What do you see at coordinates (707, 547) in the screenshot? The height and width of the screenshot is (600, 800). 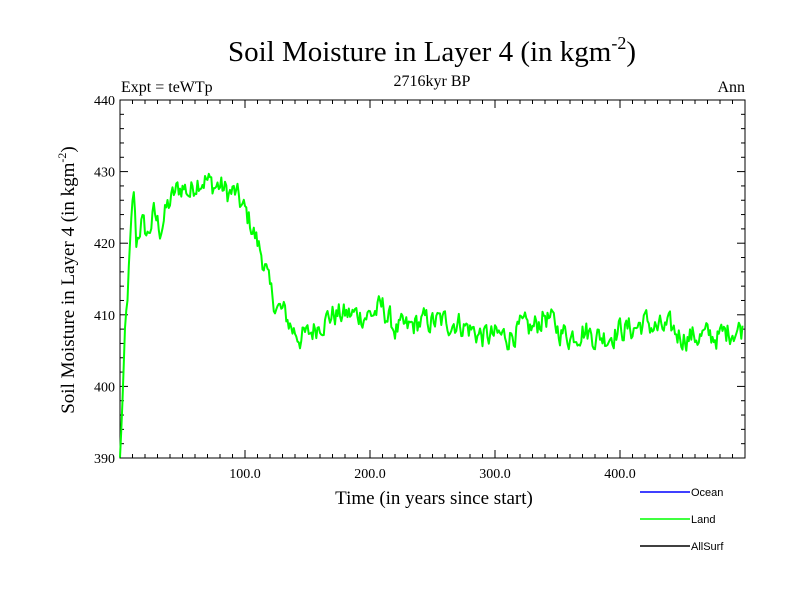 I see `legend-label-allsurf: AllSurf` at bounding box center [707, 547].